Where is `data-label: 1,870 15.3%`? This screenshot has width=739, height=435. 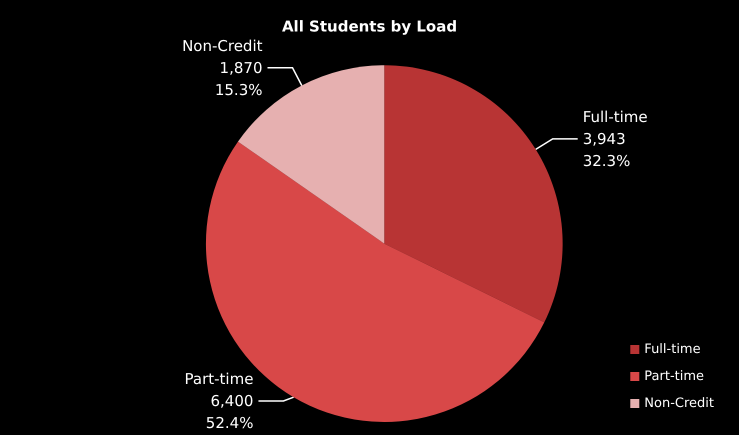
data-label: 1,870 15.3% is located at coordinates (238, 78).